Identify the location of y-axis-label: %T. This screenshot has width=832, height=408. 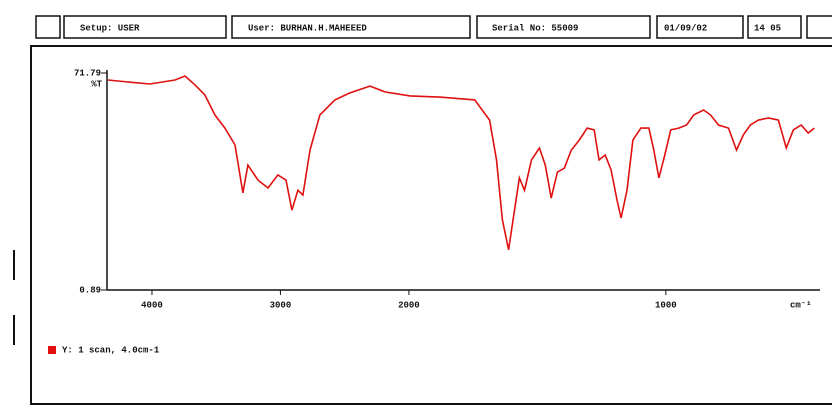
(96, 84).